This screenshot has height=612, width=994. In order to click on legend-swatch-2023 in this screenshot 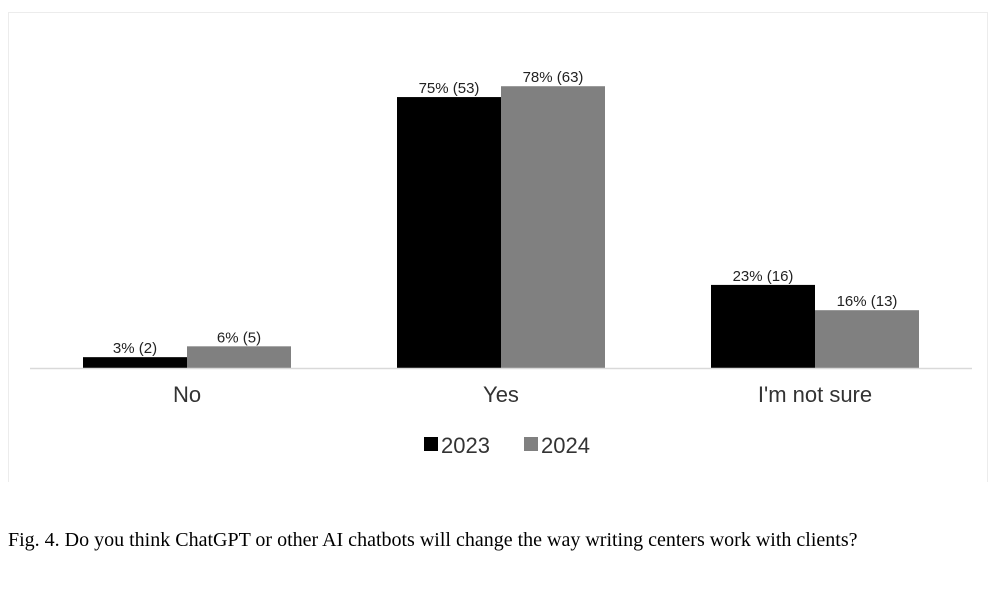, I will do `click(431, 444)`.